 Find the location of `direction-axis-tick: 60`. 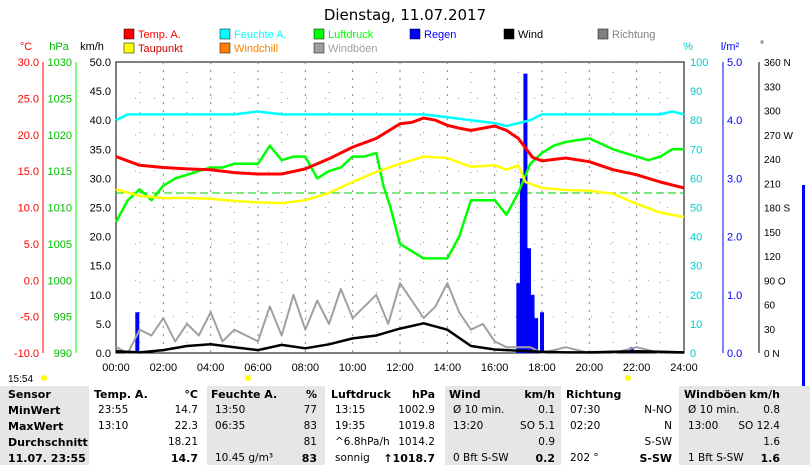

direction-axis-tick: 60 is located at coordinates (770, 306).